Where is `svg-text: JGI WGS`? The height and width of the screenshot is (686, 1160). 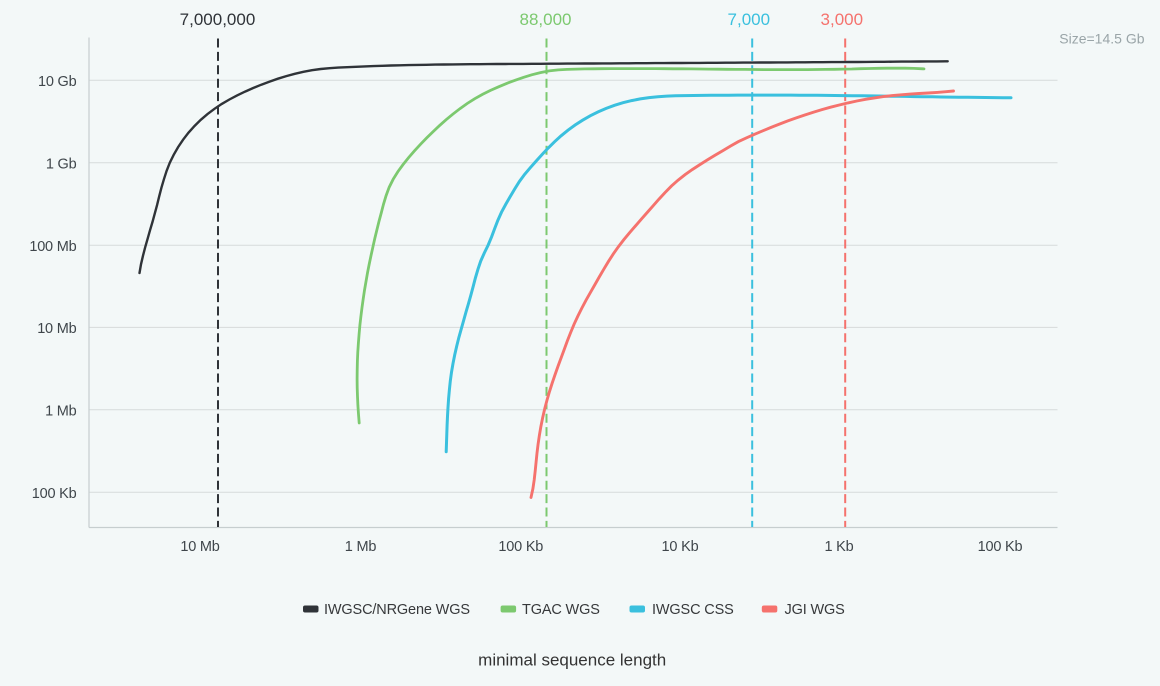 svg-text: JGI WGS is located at coordinates (815, 610).